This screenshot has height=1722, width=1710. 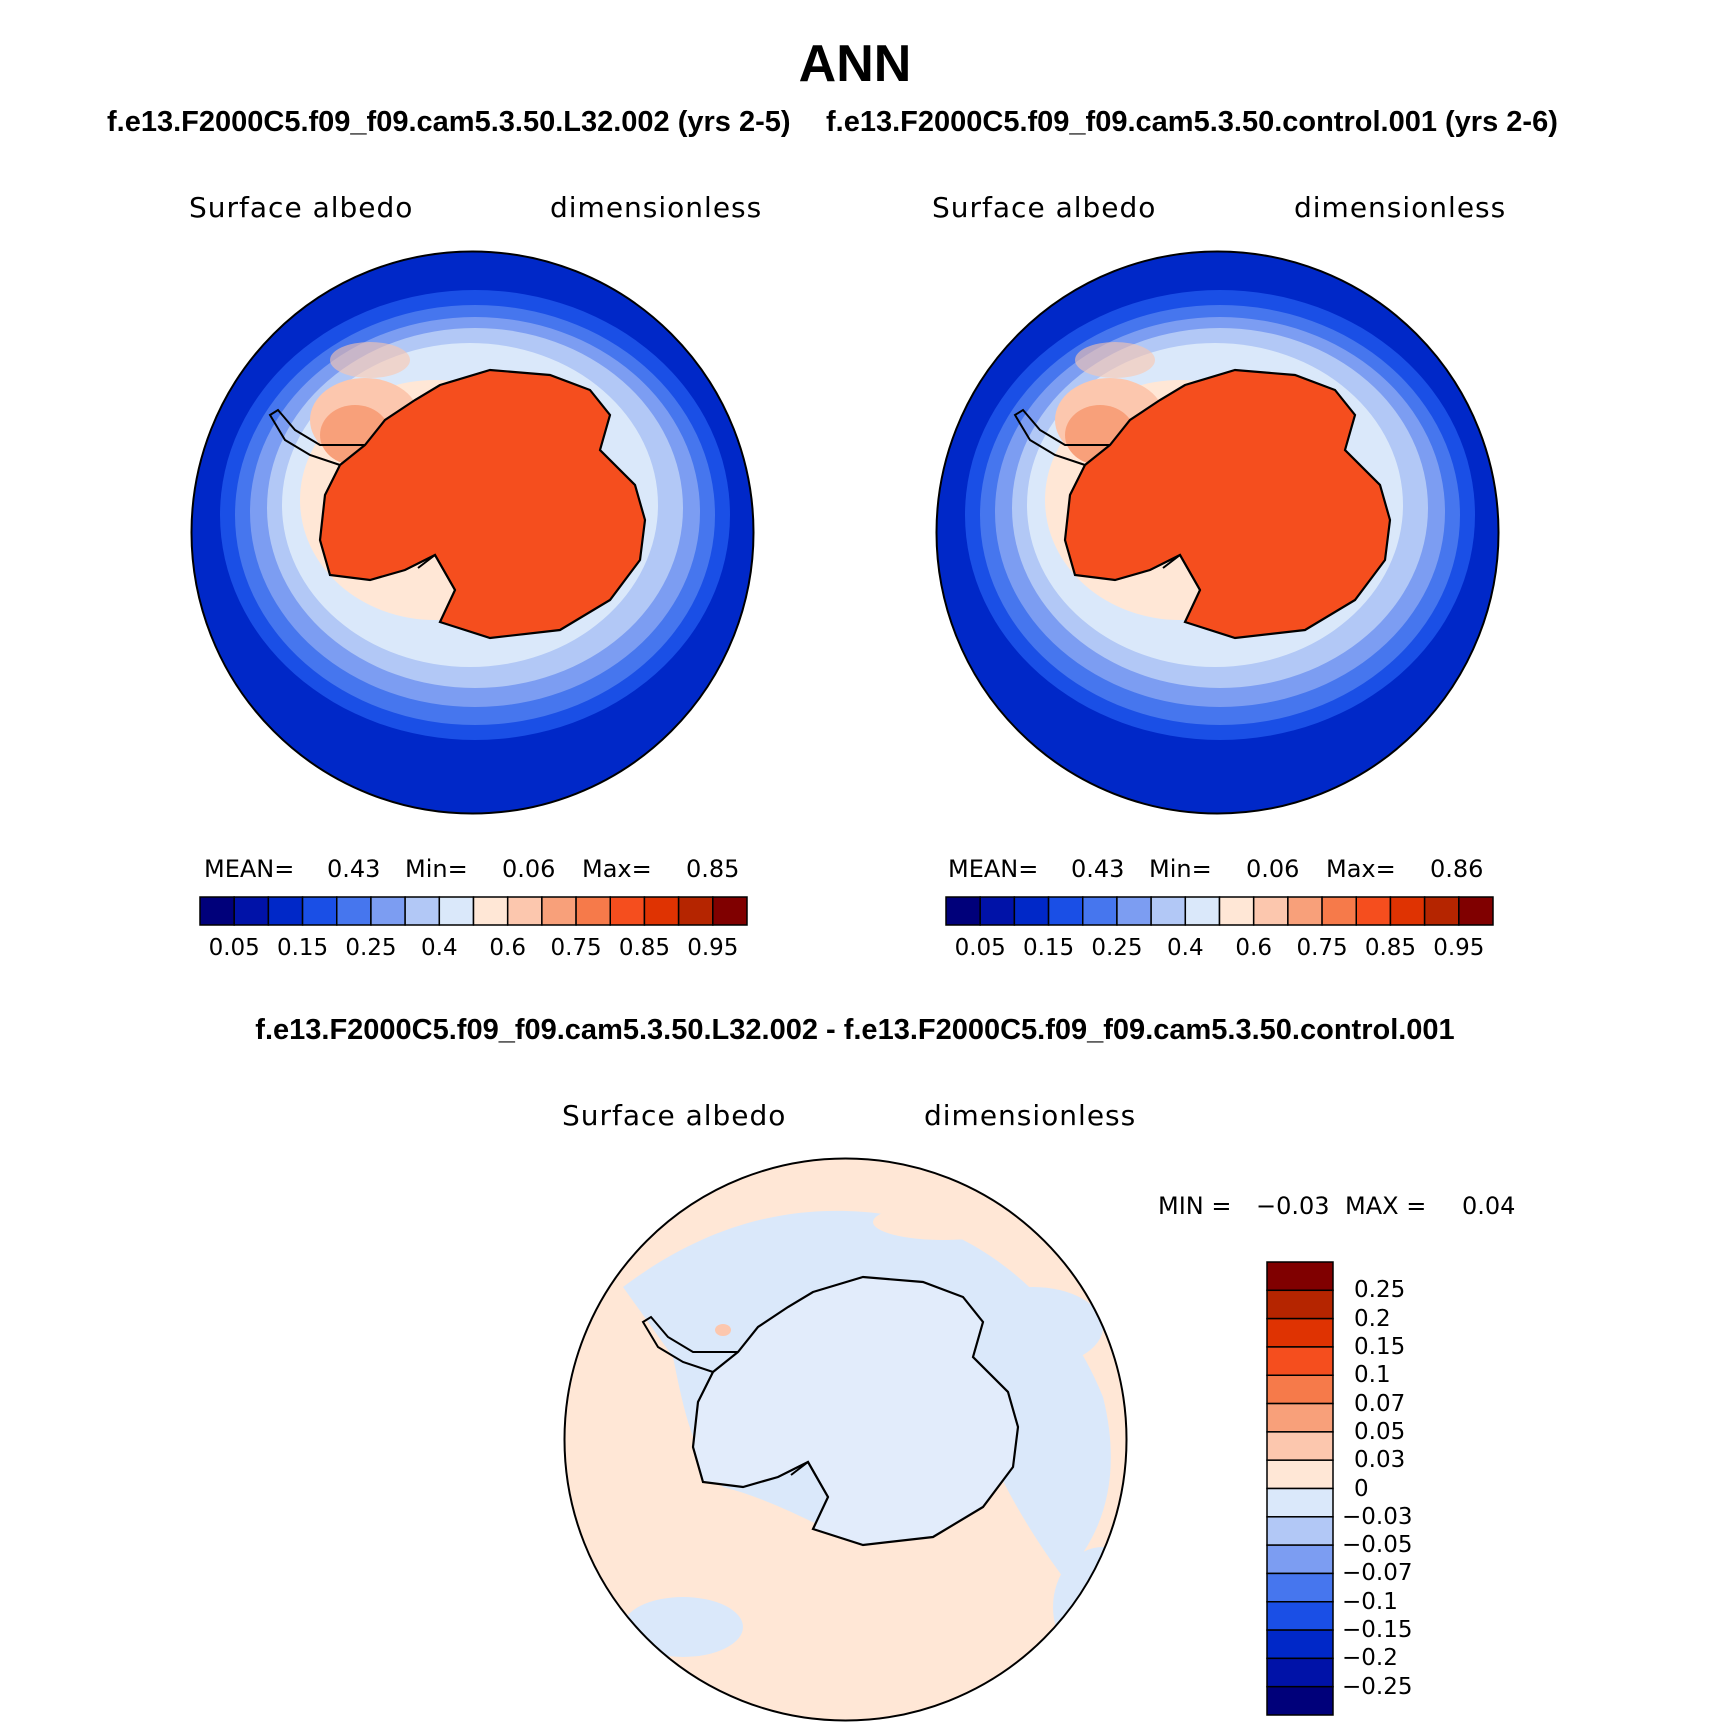 What do you see at coordinates (845, 1439) in the screenshot?
I see `polar-map-diff` at bounding box center [845, 1439].